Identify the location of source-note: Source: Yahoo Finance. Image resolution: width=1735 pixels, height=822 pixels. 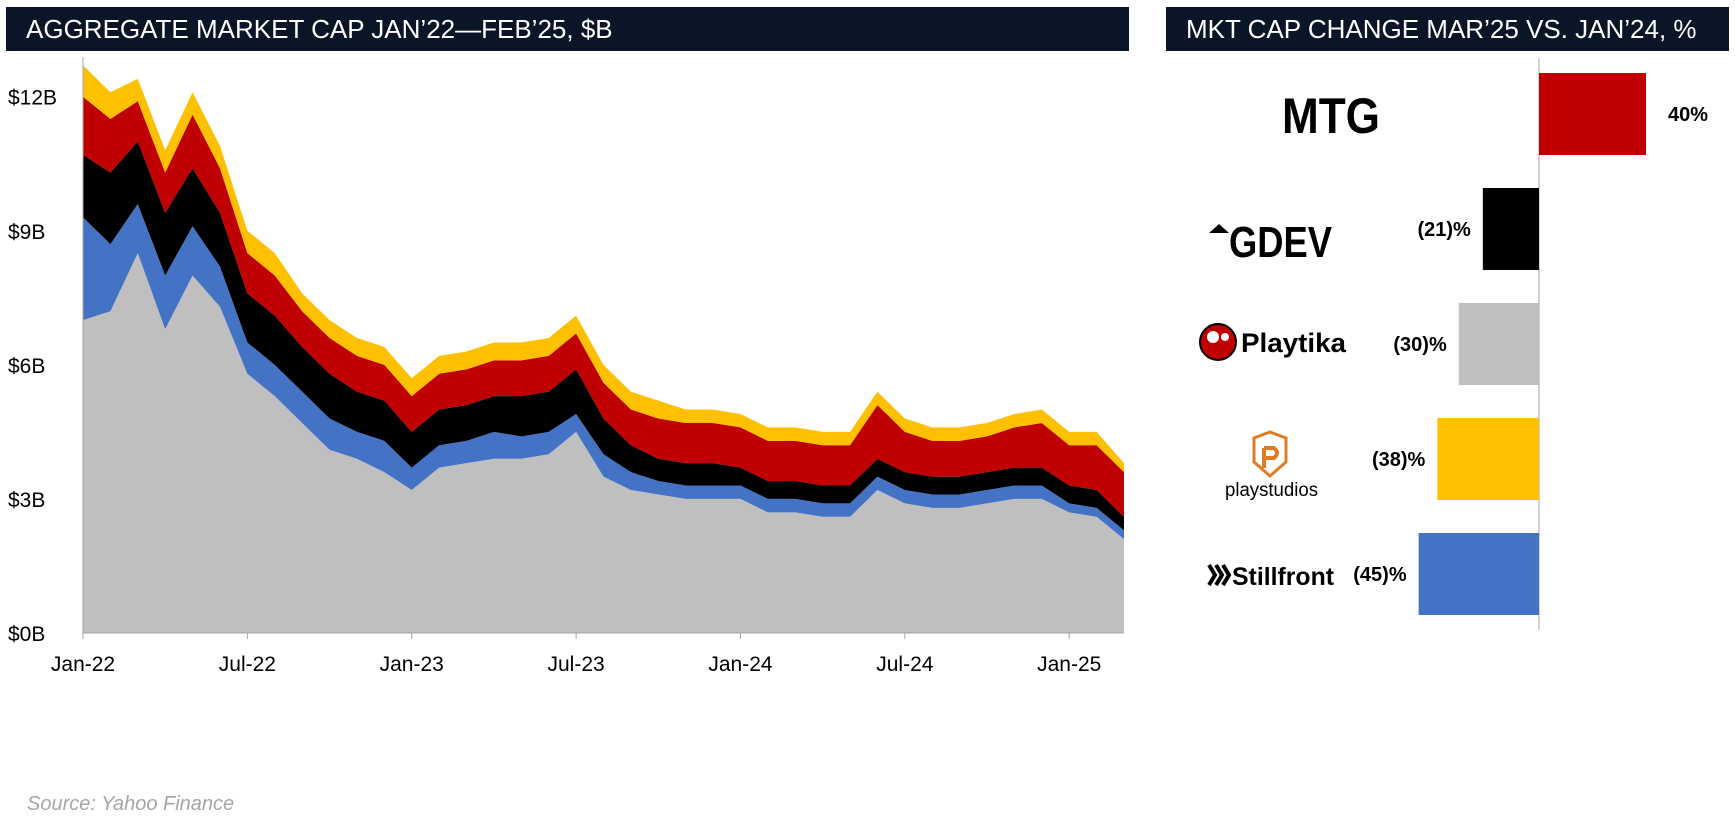
(131, 804).